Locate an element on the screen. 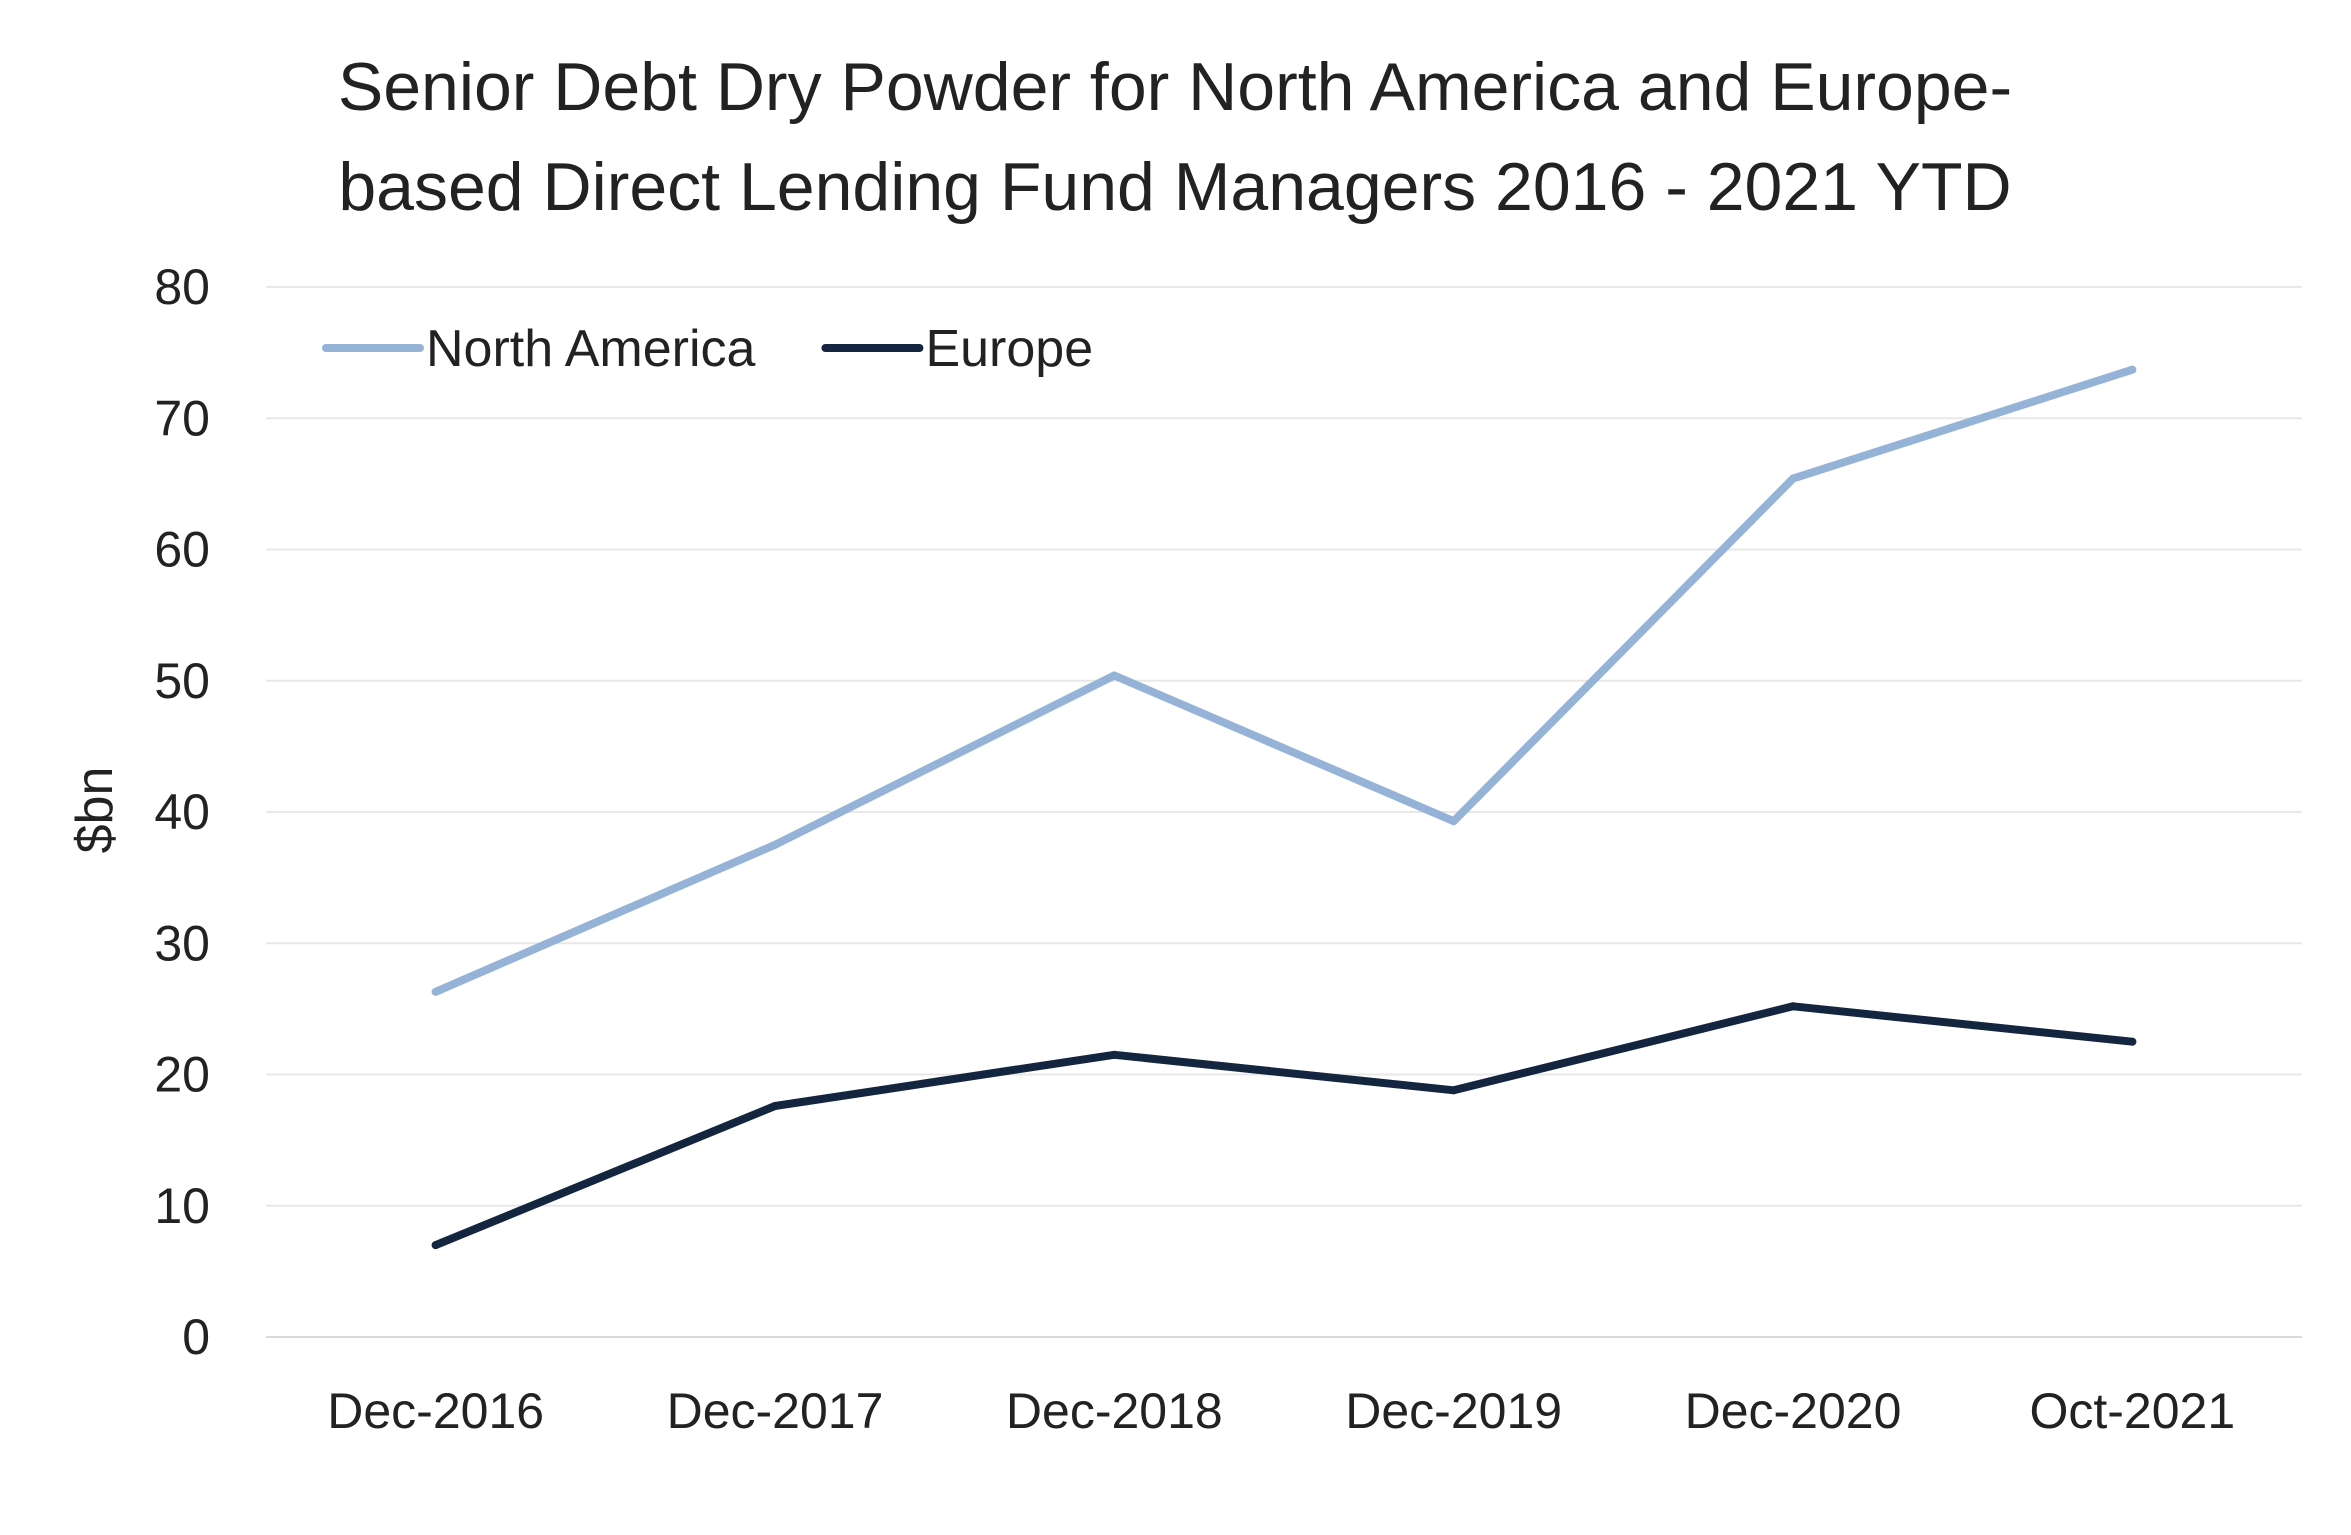 This screenshot has height=1535, width=2351. y-axis-ticks: 0 10 20 30 40 50 60 70 80 is located at coordinates (182, 812).